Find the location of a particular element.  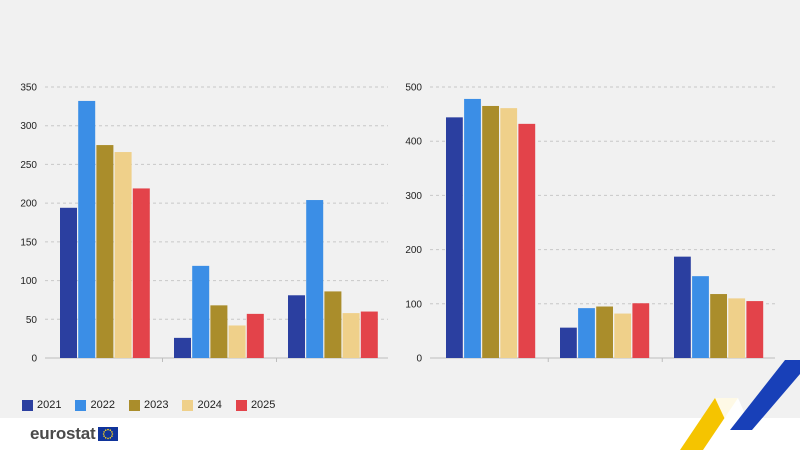

legend-label-2024: 2024 is located at coordinates (209, 405).